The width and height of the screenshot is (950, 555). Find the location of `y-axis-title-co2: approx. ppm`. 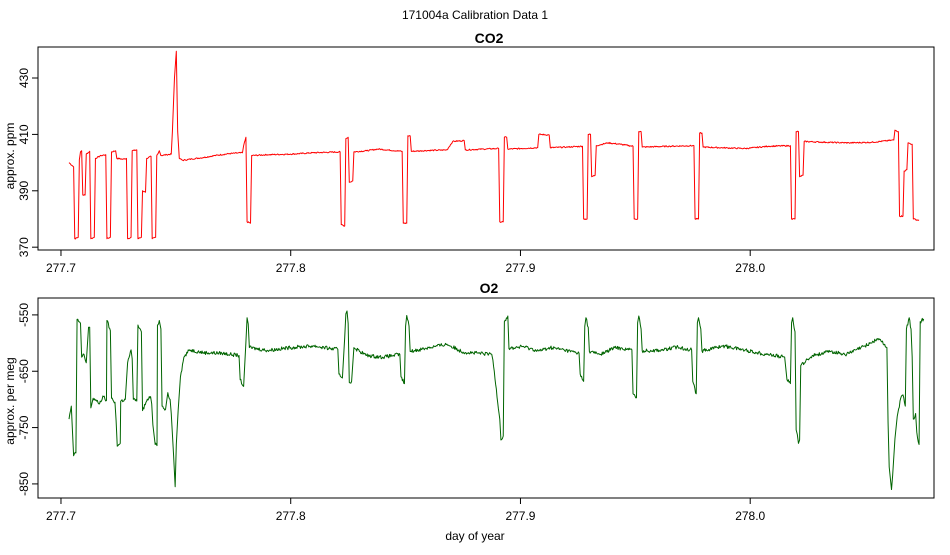

y-axis-title-co2: approx. ppm is located at coordinates (10, 156).